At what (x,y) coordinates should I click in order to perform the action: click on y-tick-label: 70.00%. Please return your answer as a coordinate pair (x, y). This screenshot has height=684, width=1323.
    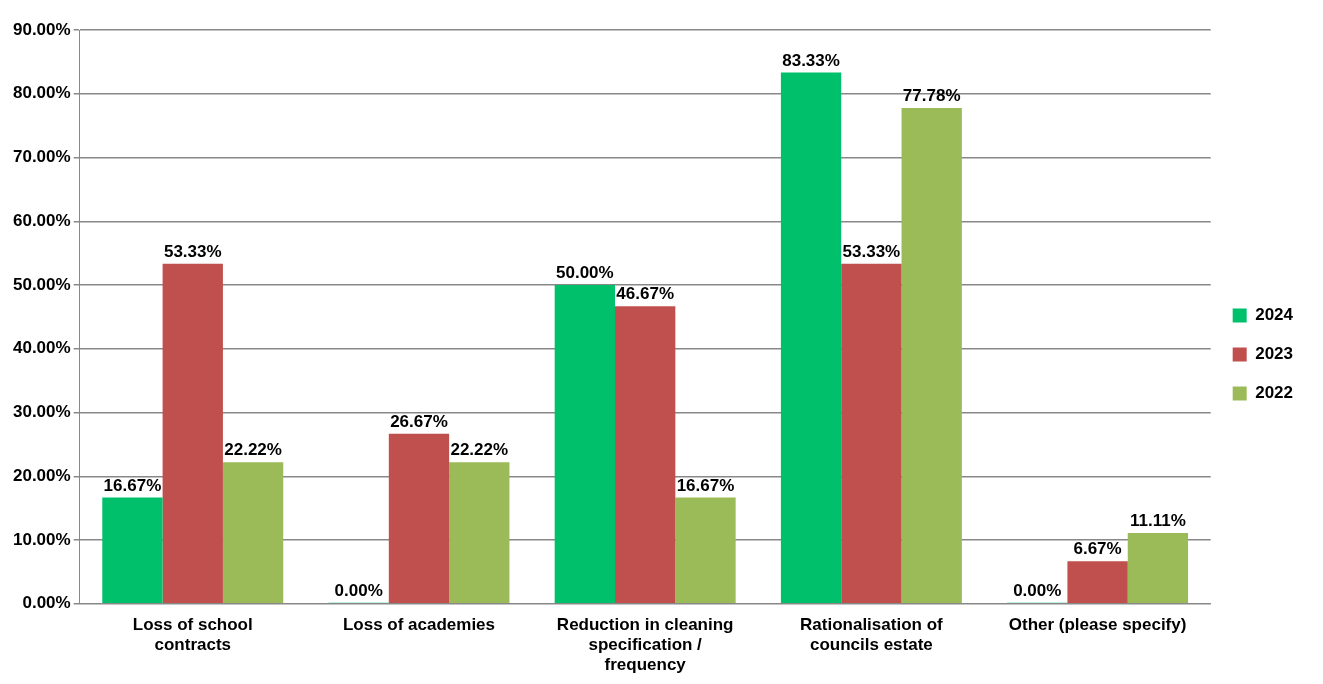
    Looking at the image, I should click on (41, 157).